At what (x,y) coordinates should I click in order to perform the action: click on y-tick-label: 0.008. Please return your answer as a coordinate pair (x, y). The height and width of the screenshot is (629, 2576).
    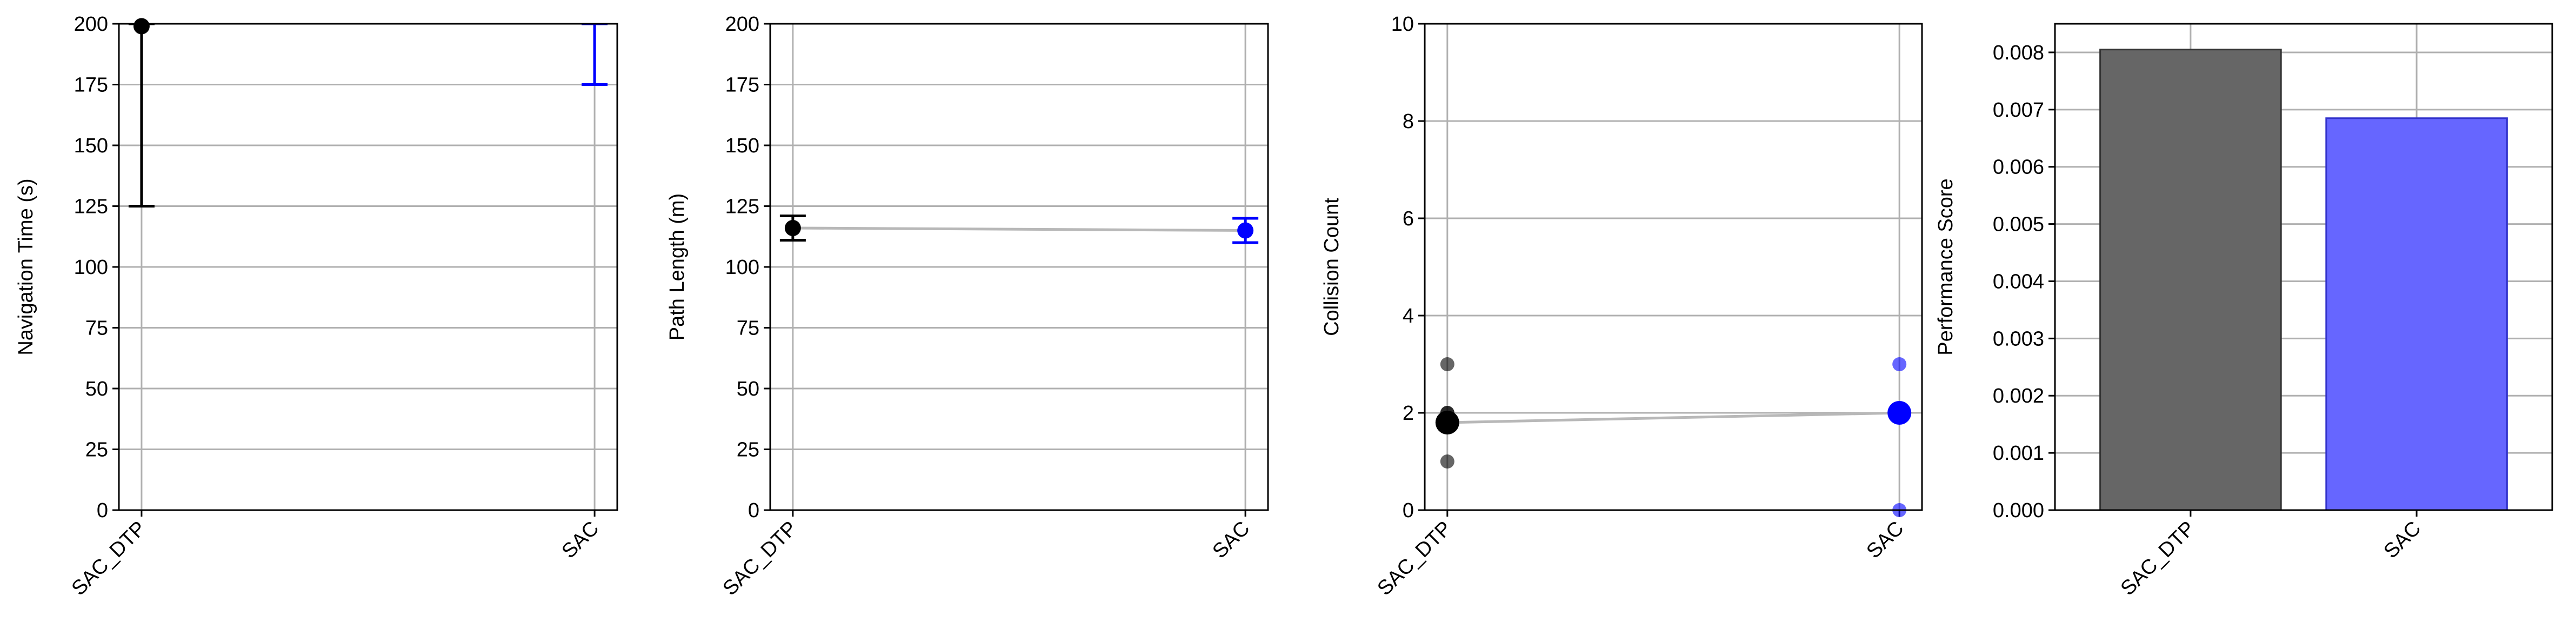
    Looking at the image, I should click on (2019, 53).